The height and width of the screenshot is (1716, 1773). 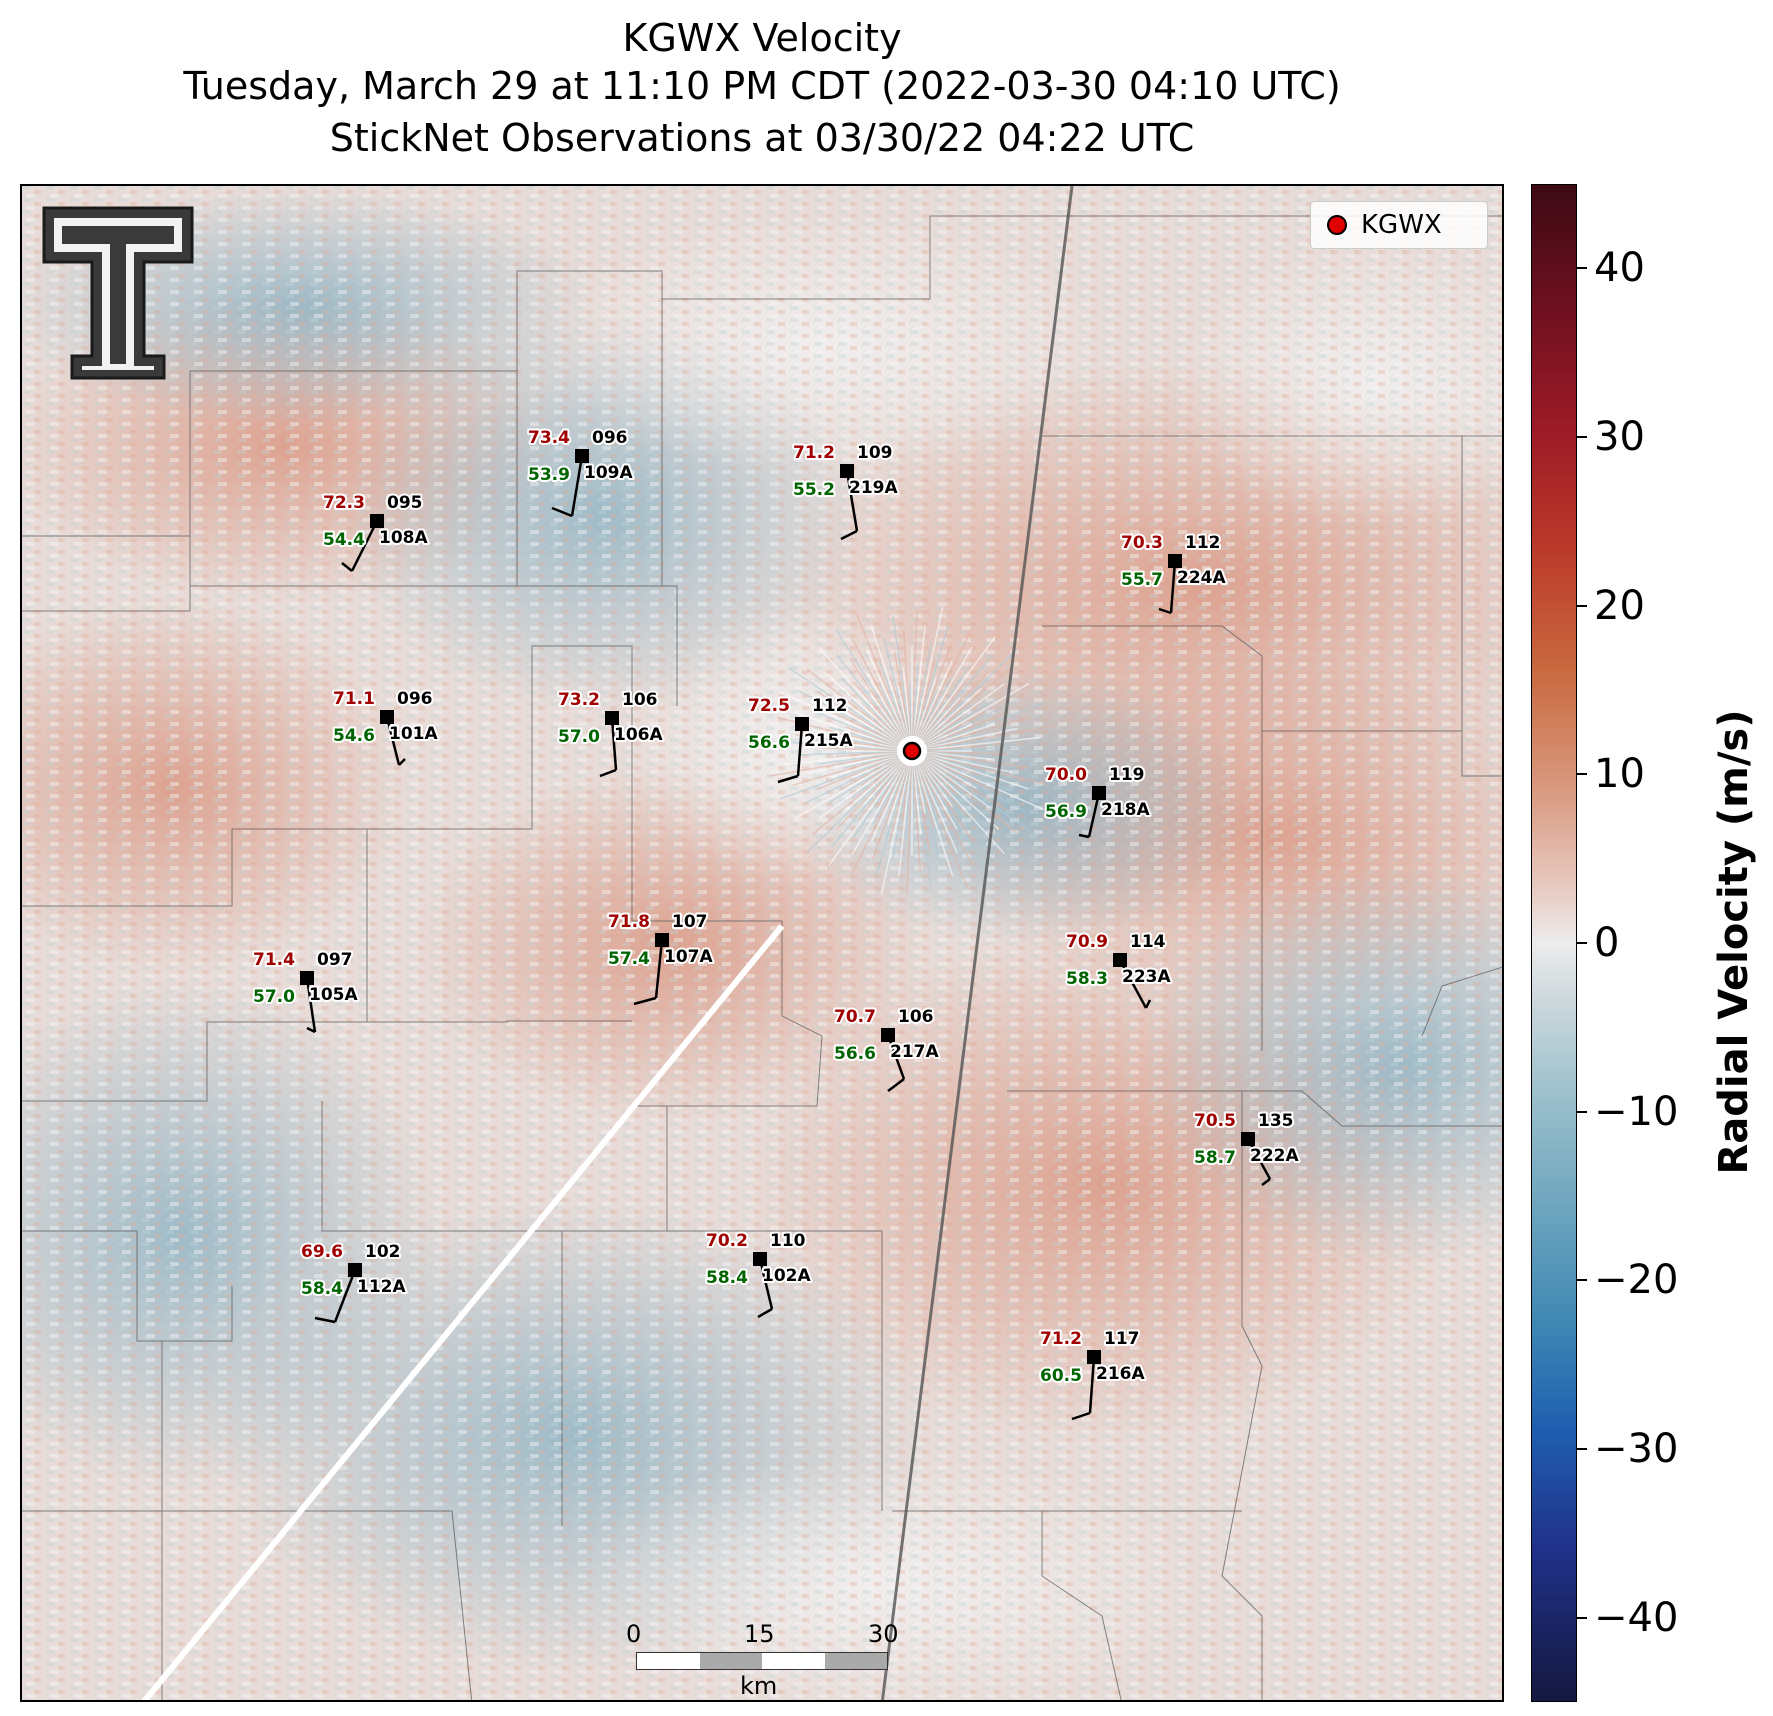 I want to click on station-wind-direction: 110, so click(x=788, y=1241).